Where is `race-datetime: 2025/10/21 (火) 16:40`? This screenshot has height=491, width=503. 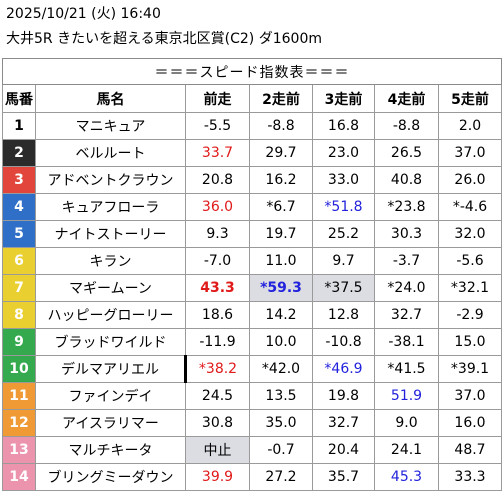
race-datetime: 2025/10/21 (火) 16:40 is located at coordinates (83, 14).